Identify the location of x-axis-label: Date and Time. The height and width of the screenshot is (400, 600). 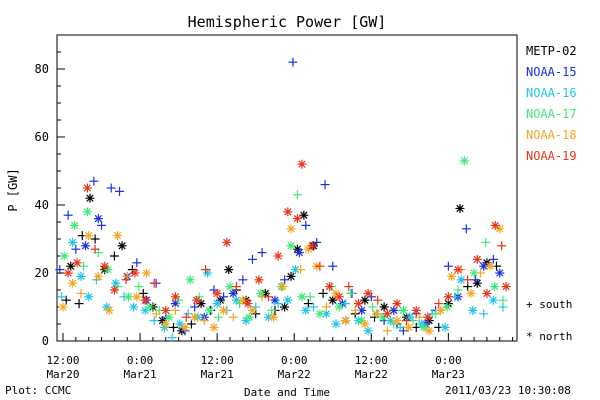
(287, 392).